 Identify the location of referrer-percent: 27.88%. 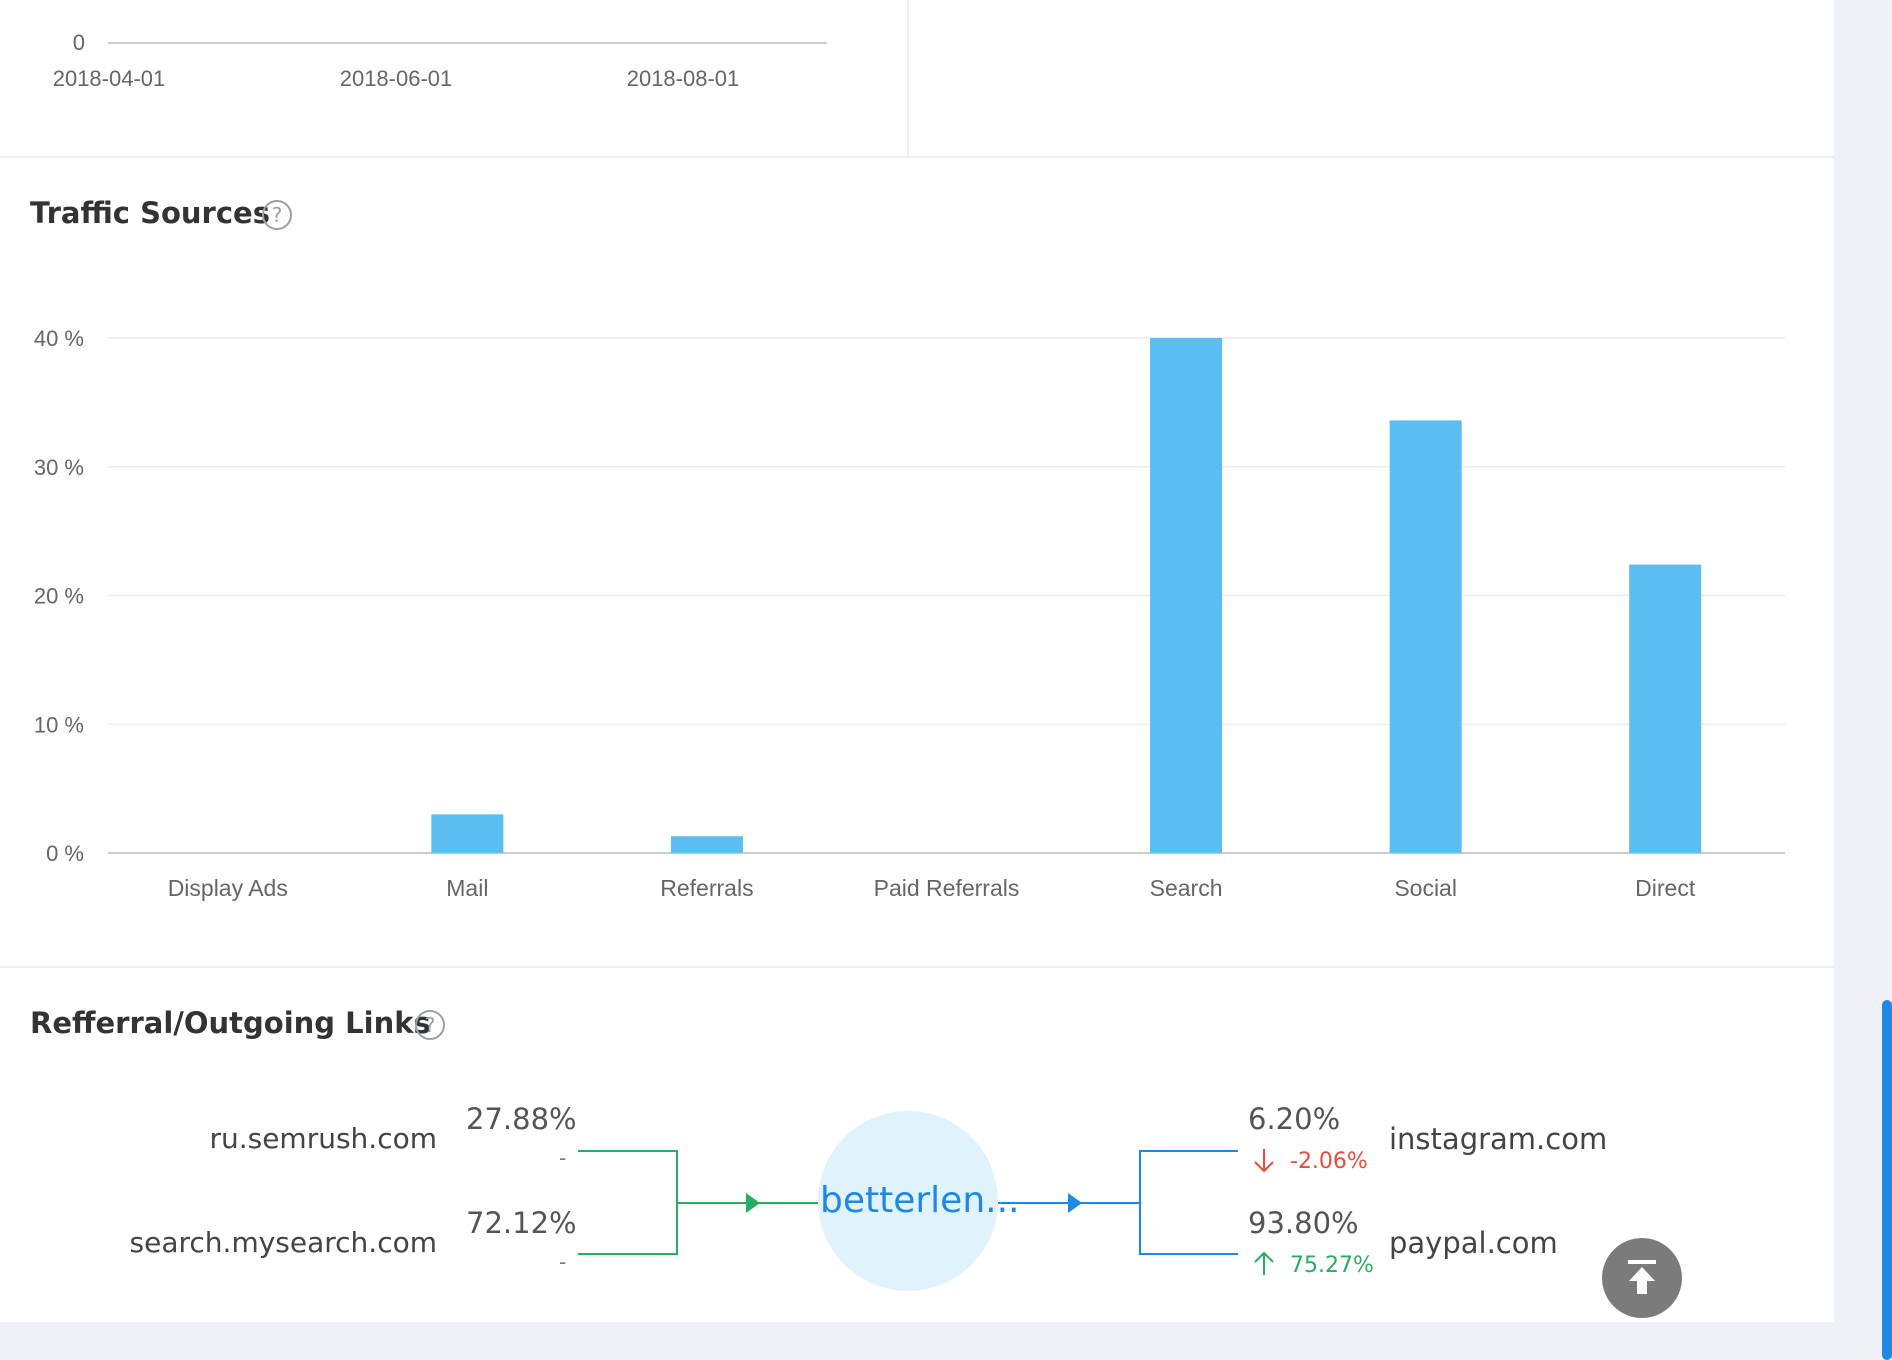
(521, 1119).